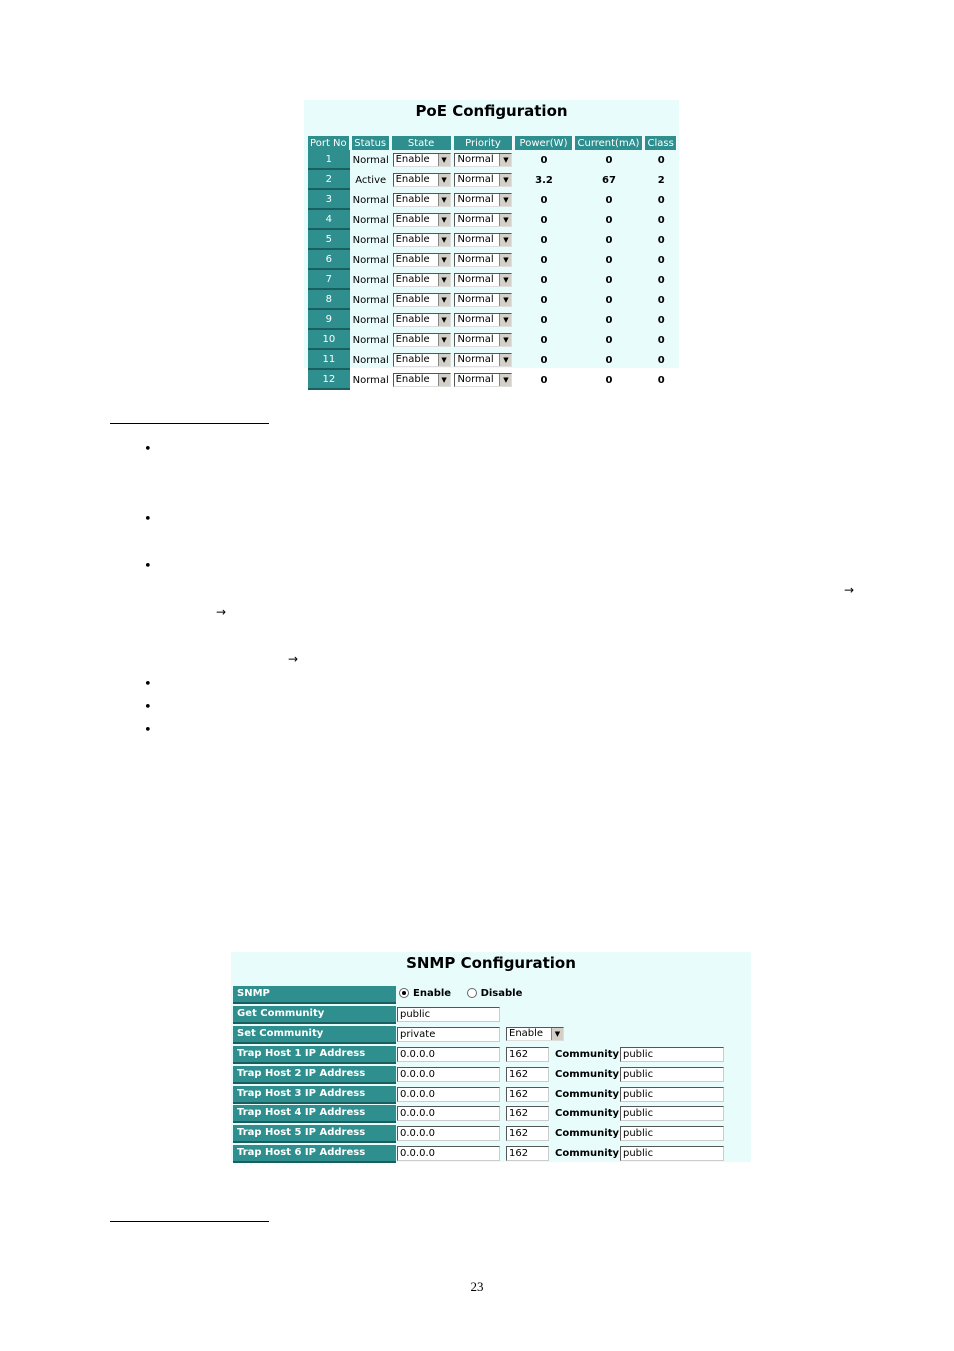 This screenshot has height=1351, width=954. Describe the element at coordinates (477, 1286) in the screenshot. I see `page-number: 23` at that location.